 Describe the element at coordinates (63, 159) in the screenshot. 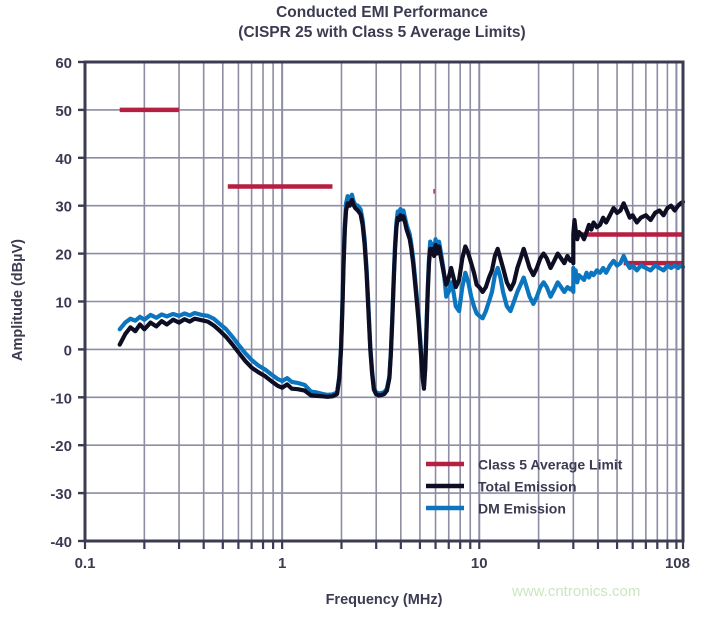

I see `y-tick-label: 40` at that location.